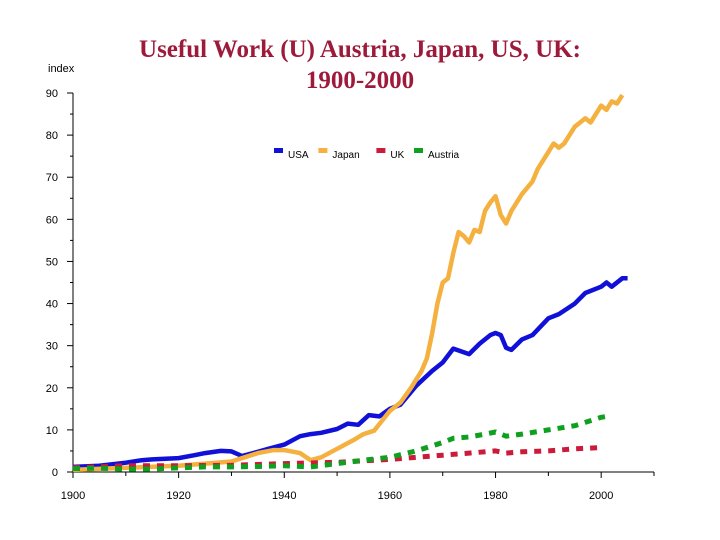 The height and width of the screenshot is (540, 720). What do you see at coordinates (360, 80) in the screenshot?
I see `chart-title-line-2: 1900-2000` at bounding box center [360, 80].